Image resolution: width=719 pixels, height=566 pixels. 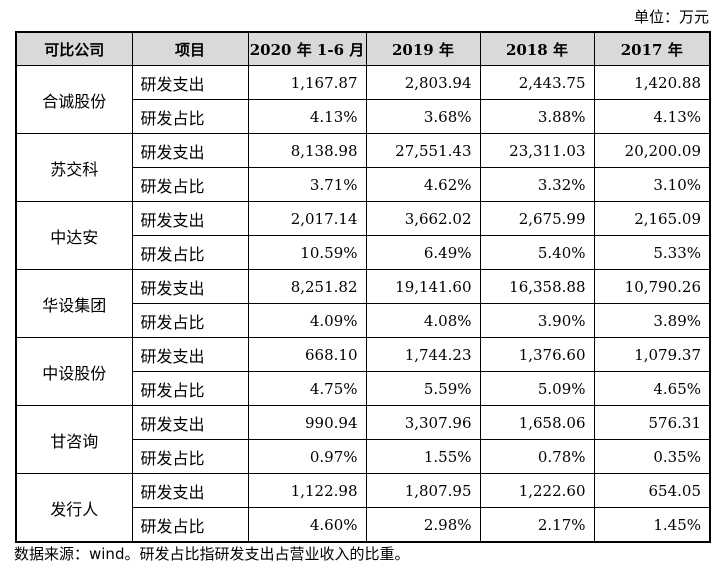 I want to click on value-cell: 4.65%, so click(x=652, y=388).